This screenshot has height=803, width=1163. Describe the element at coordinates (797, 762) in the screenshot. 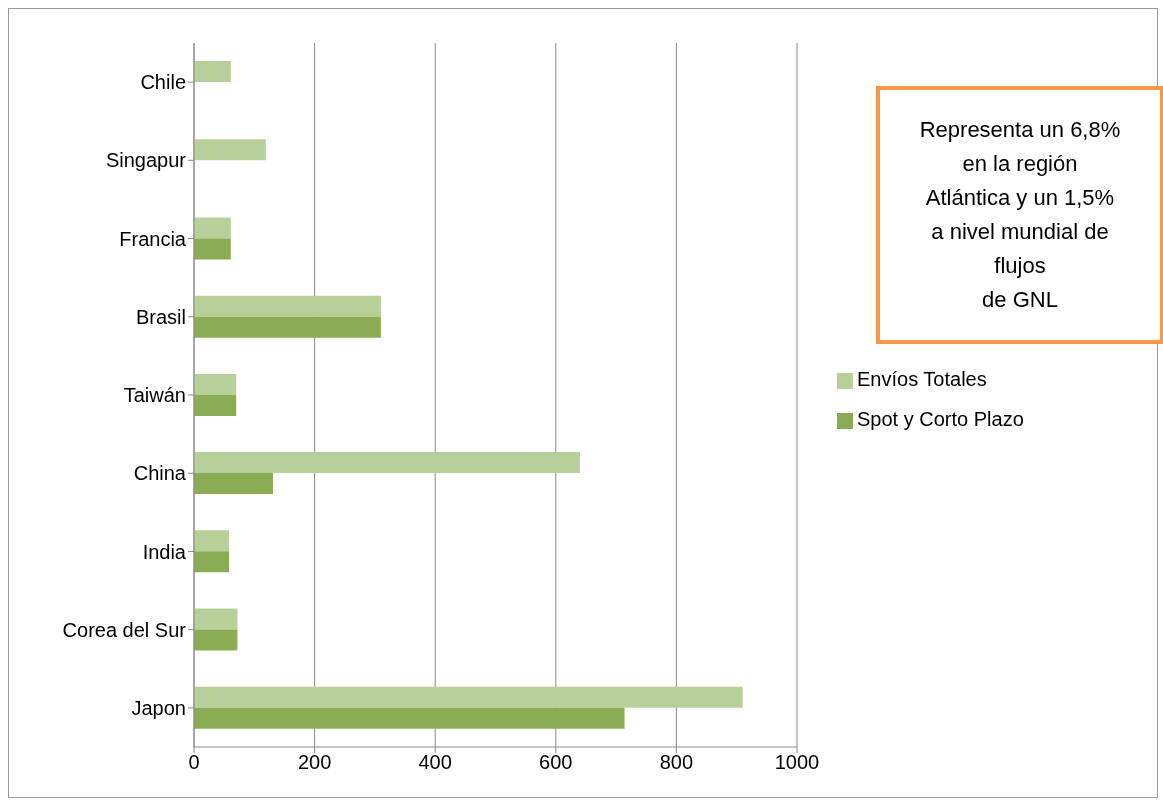

I see `x-tick-label: 1000` at that location.